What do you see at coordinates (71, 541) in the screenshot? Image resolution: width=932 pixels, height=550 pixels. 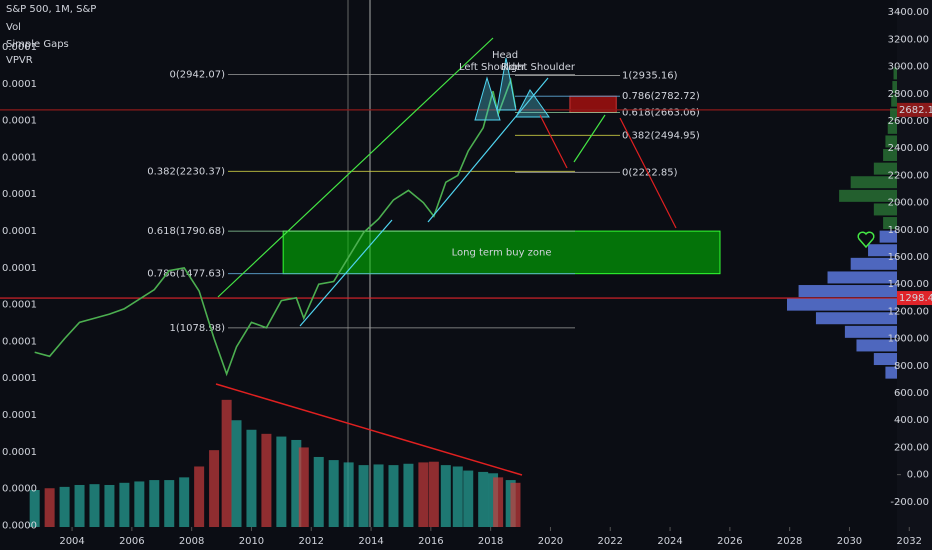 I see `x-tick-label: 2004` at bounding box center [71, 541].